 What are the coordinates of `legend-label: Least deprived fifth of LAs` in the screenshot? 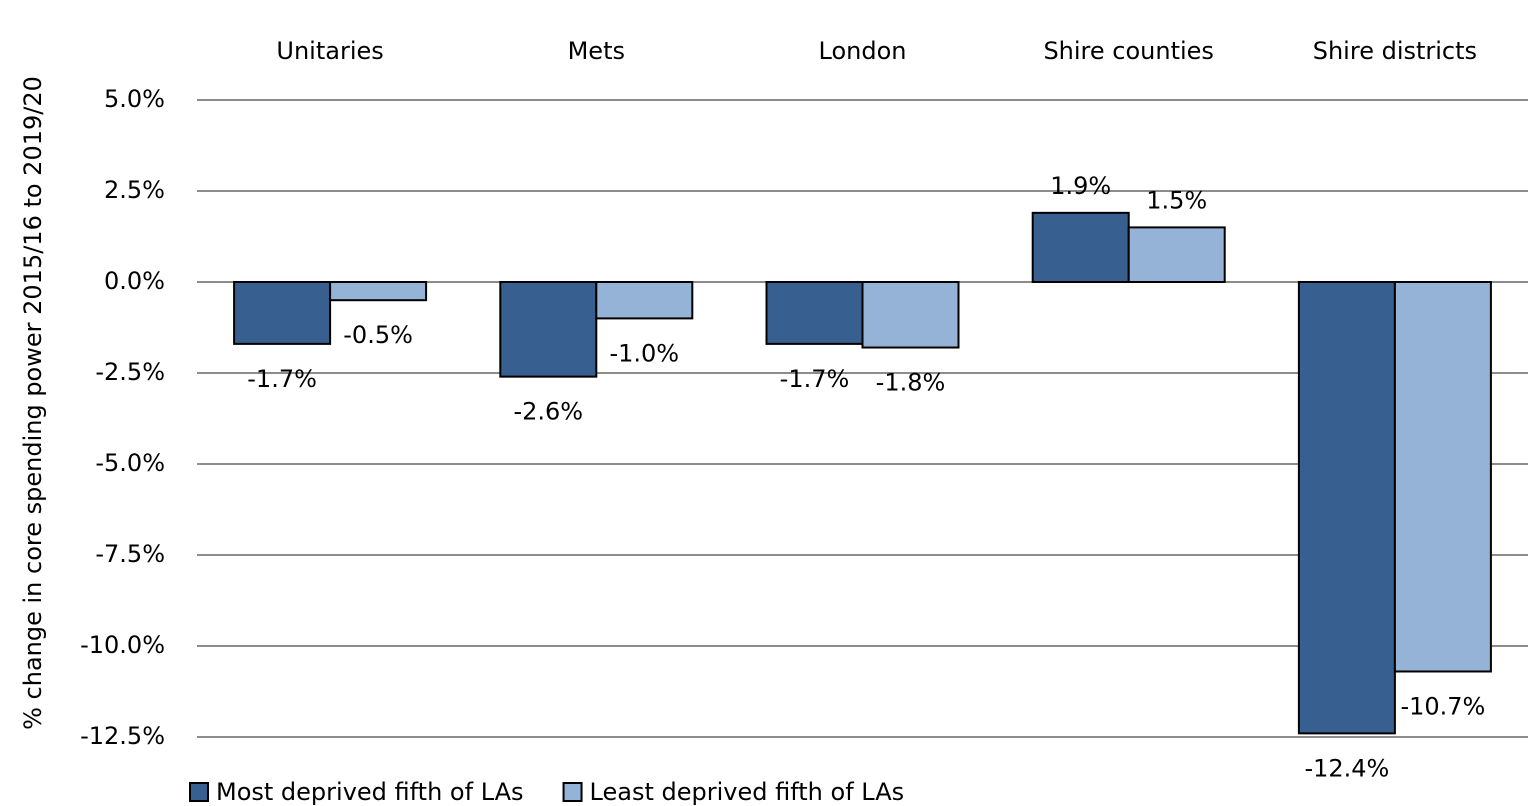 It's located at (747, 792).